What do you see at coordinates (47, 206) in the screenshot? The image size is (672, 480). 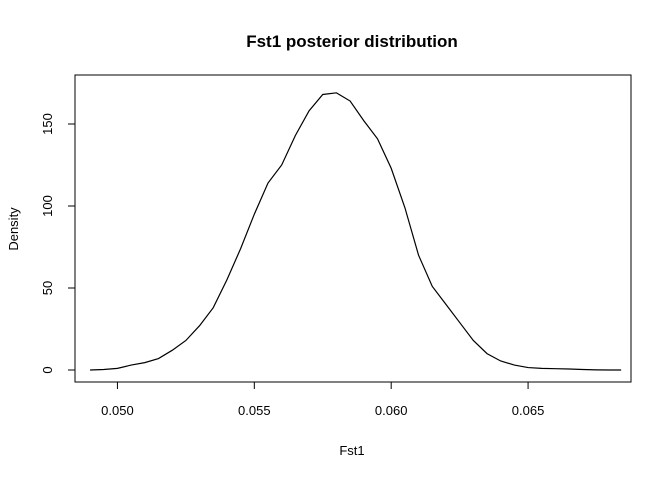 I see `y-tick-label: 100` at bounding box center [47, 206].